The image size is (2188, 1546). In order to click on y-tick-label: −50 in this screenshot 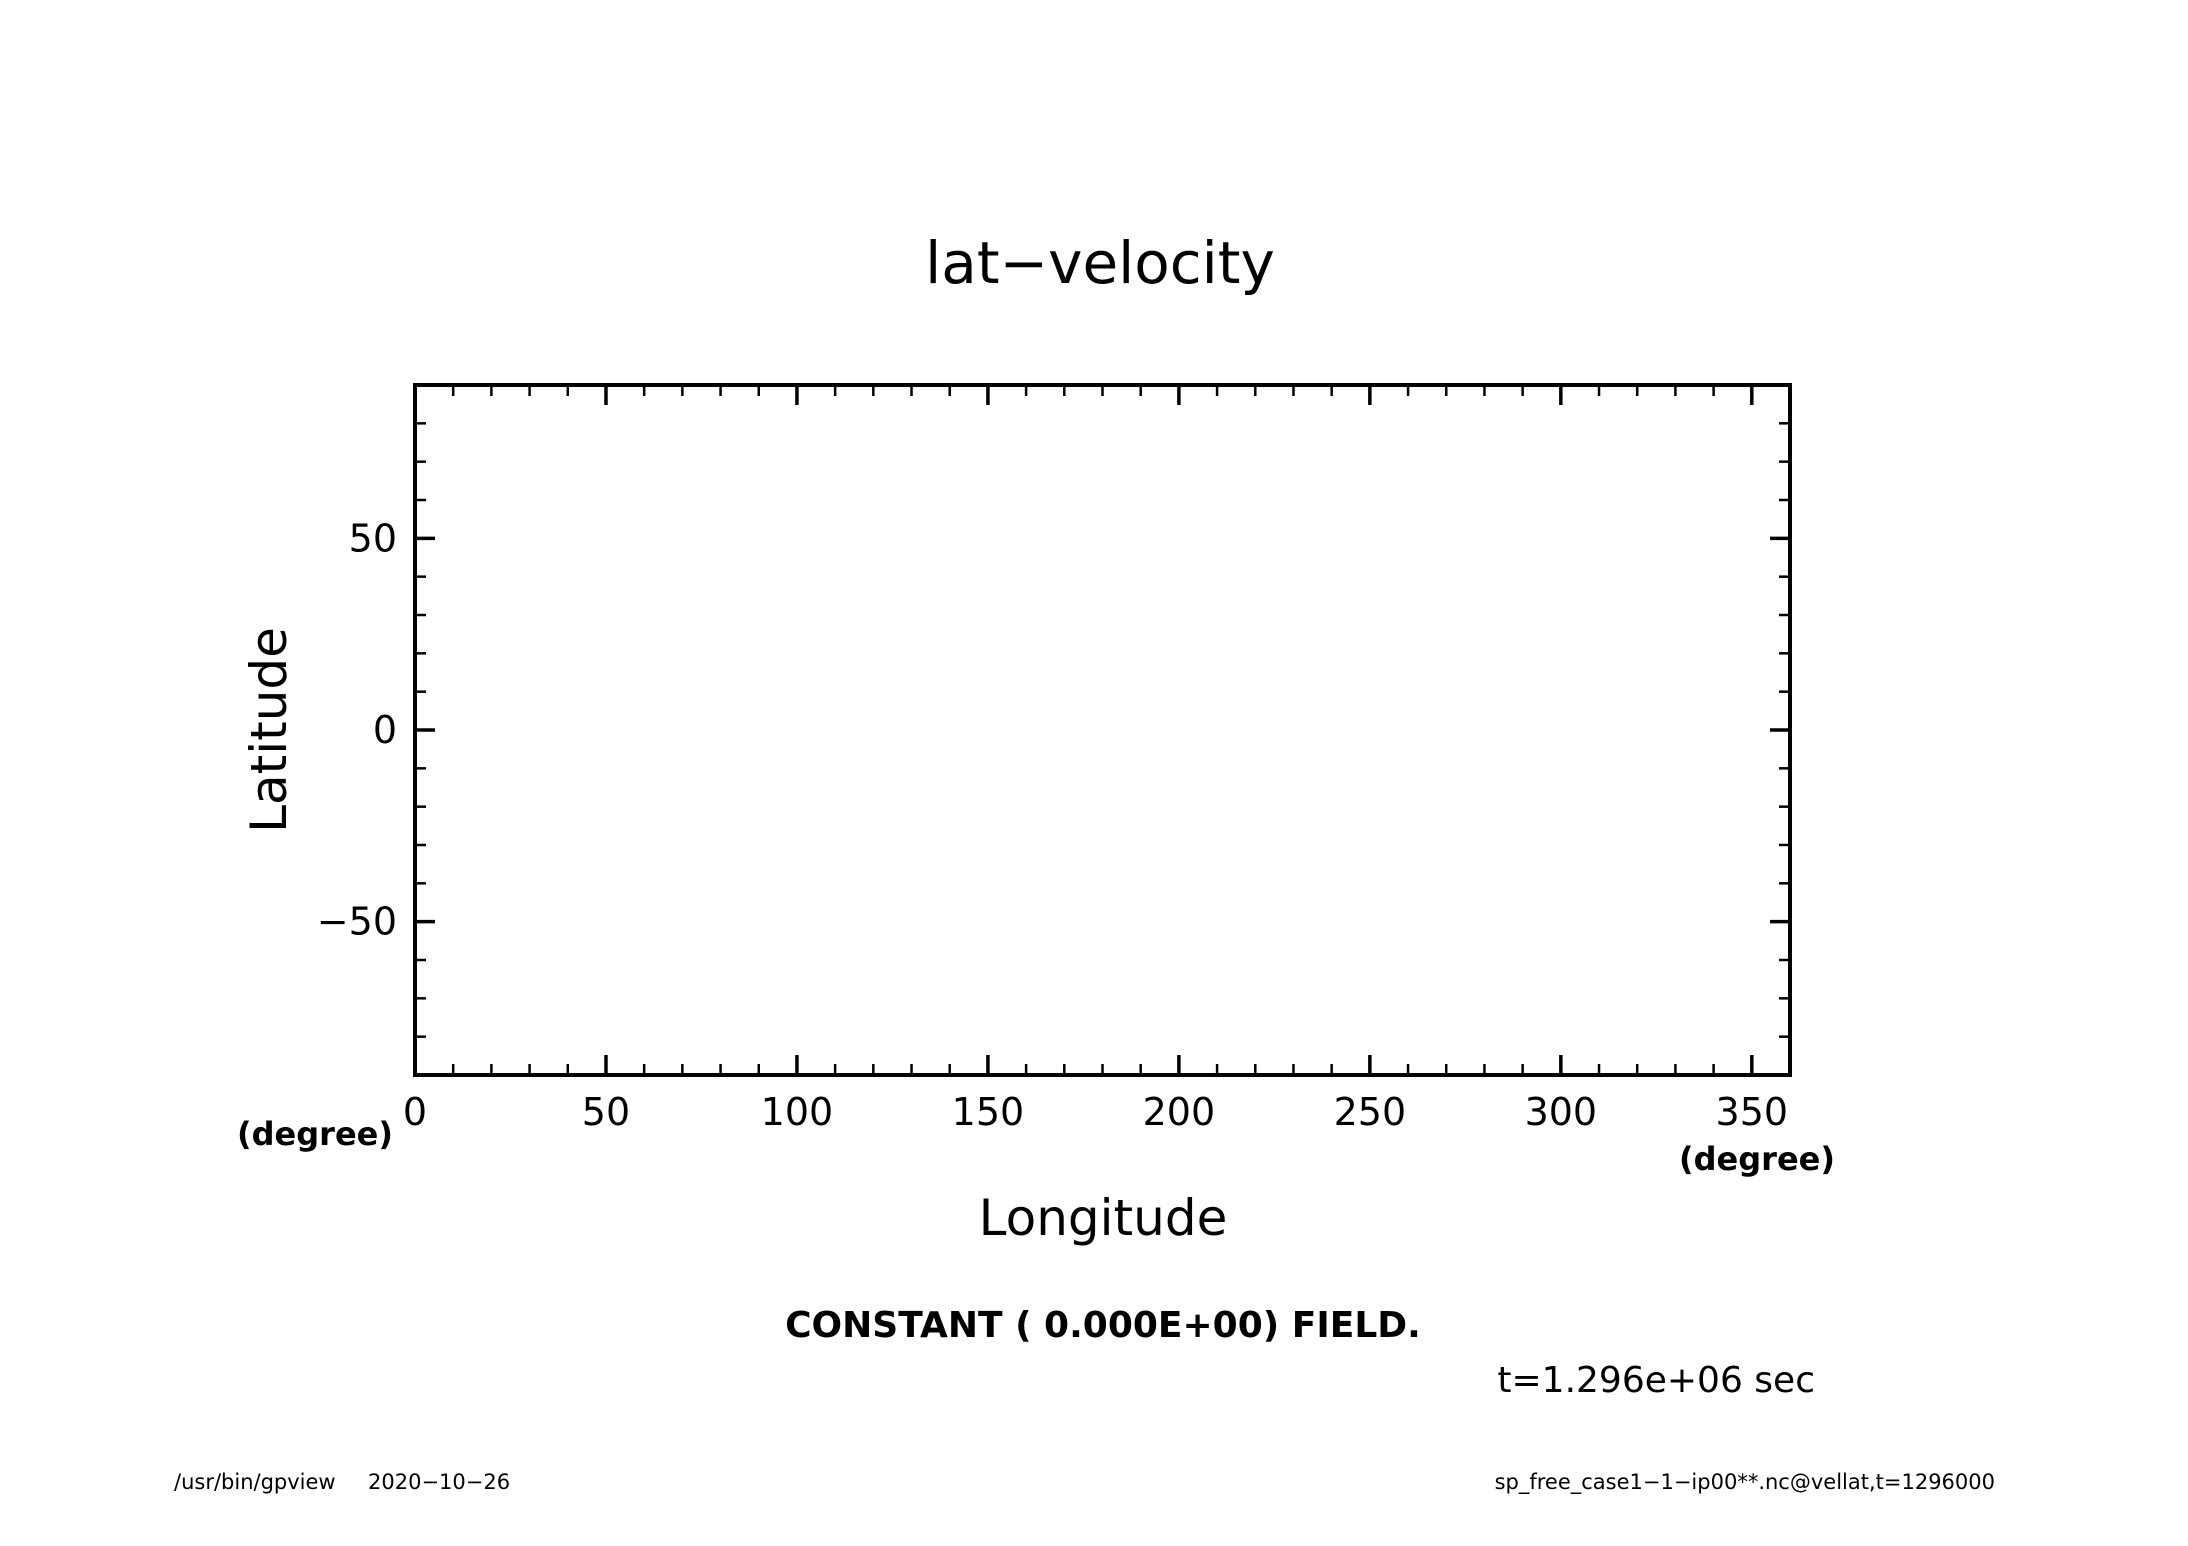, I will do `click(357, 922)`.